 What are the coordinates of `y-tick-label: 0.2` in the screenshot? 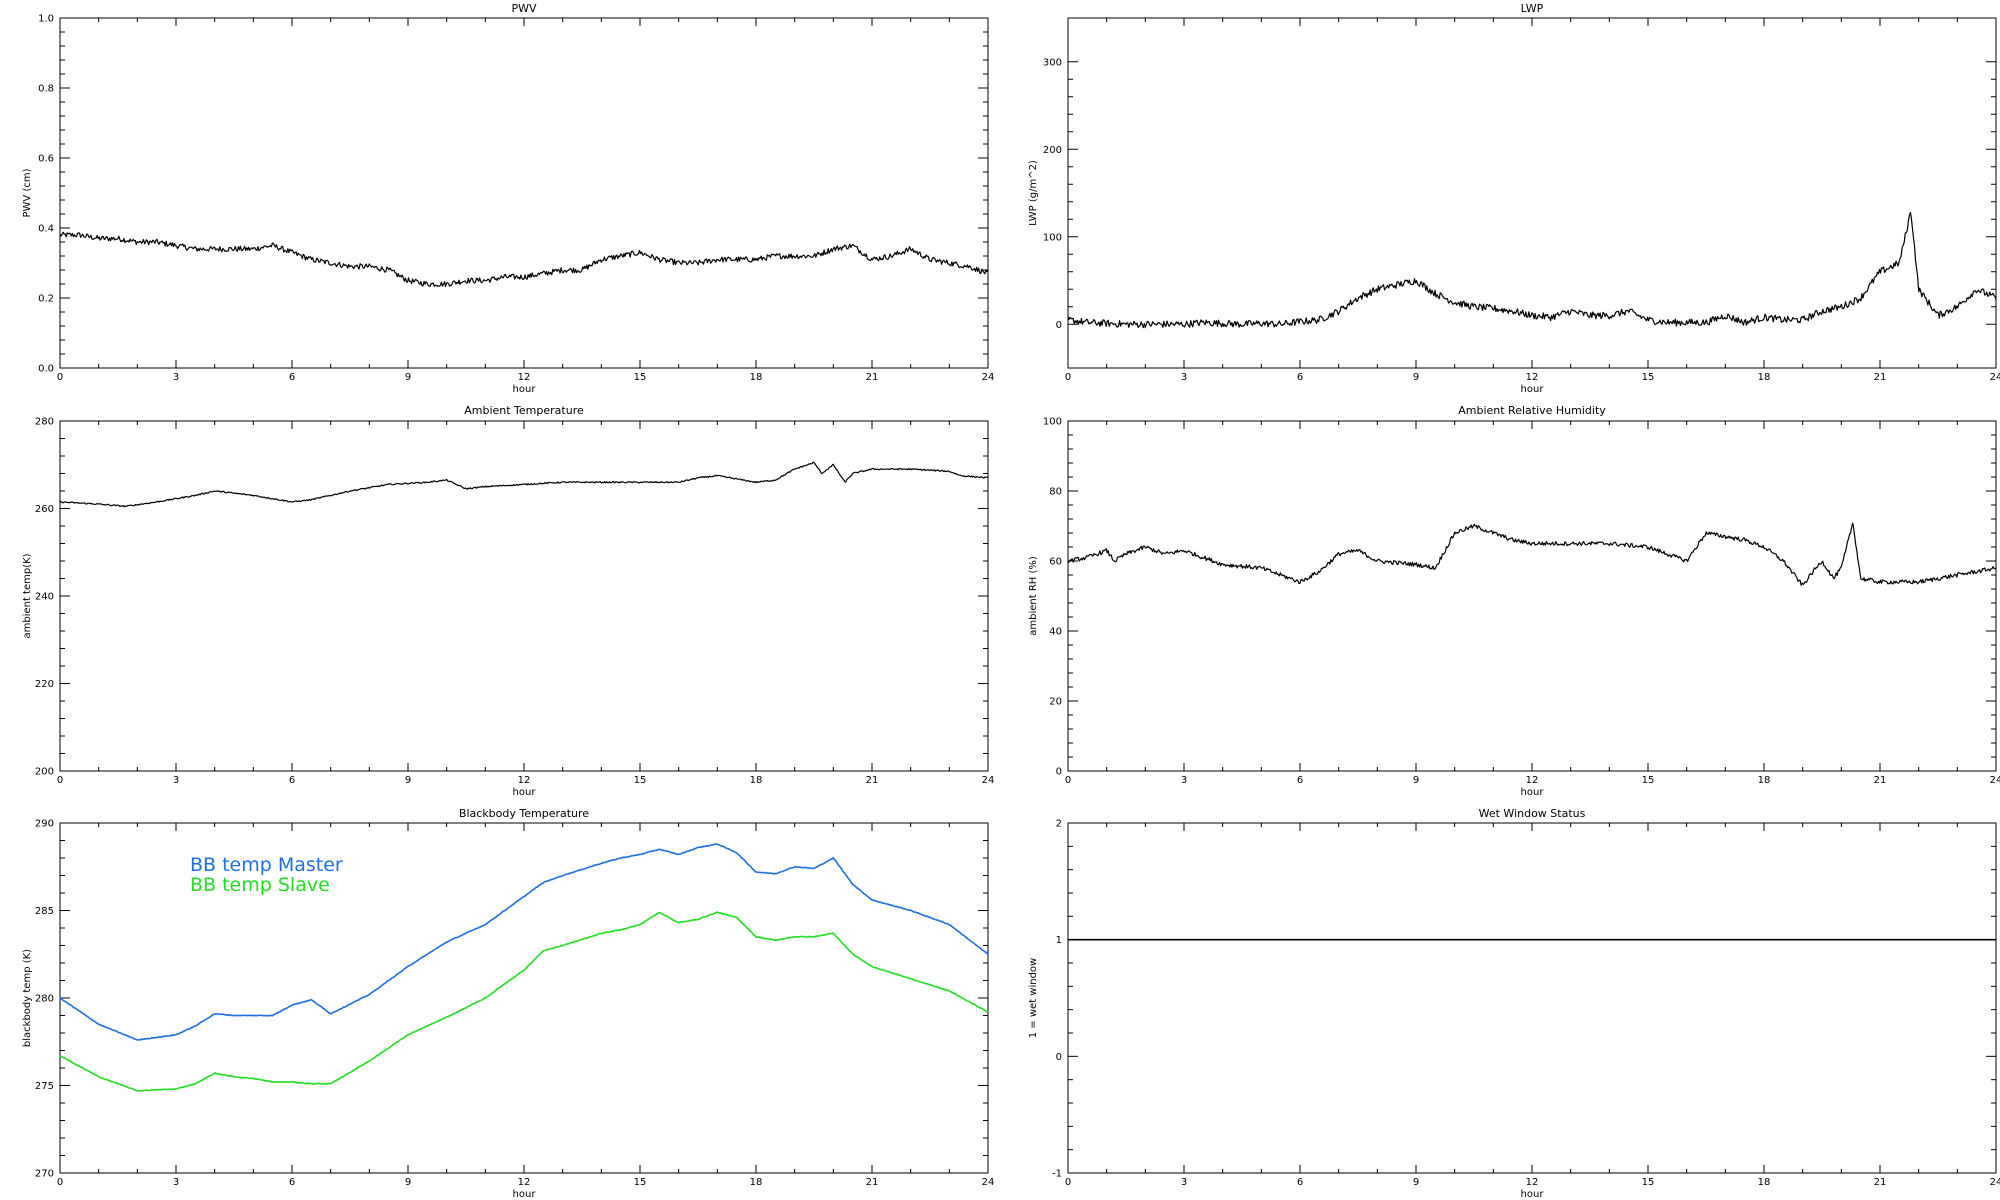 It's located at (46, 299).